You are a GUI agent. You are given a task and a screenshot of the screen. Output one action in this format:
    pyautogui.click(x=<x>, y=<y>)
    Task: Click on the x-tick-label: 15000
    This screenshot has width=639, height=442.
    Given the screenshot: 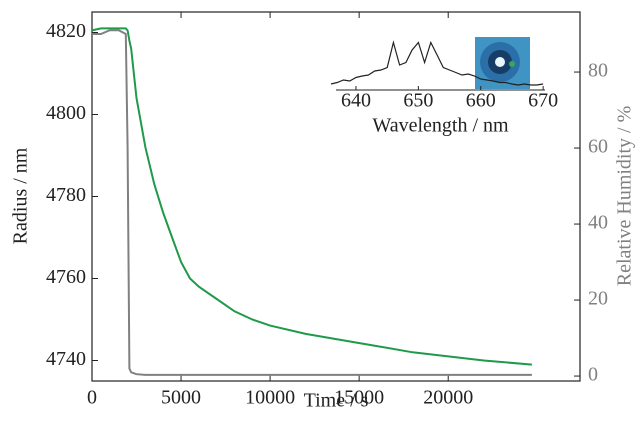 What is the action you would take?
    pyautogui.click(x=359, y=398)
    